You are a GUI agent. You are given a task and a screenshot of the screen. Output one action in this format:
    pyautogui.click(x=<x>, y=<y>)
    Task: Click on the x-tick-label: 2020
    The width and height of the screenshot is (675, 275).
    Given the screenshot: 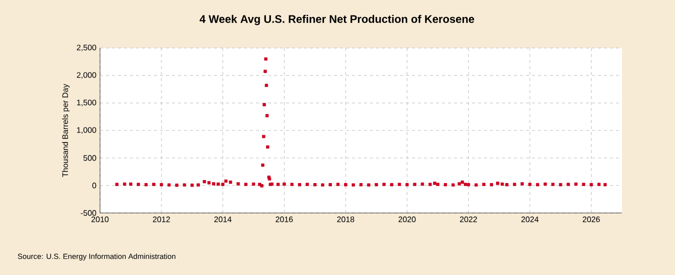 What is the action you would take?
    pyautogui.click(x=407, y=219)
    